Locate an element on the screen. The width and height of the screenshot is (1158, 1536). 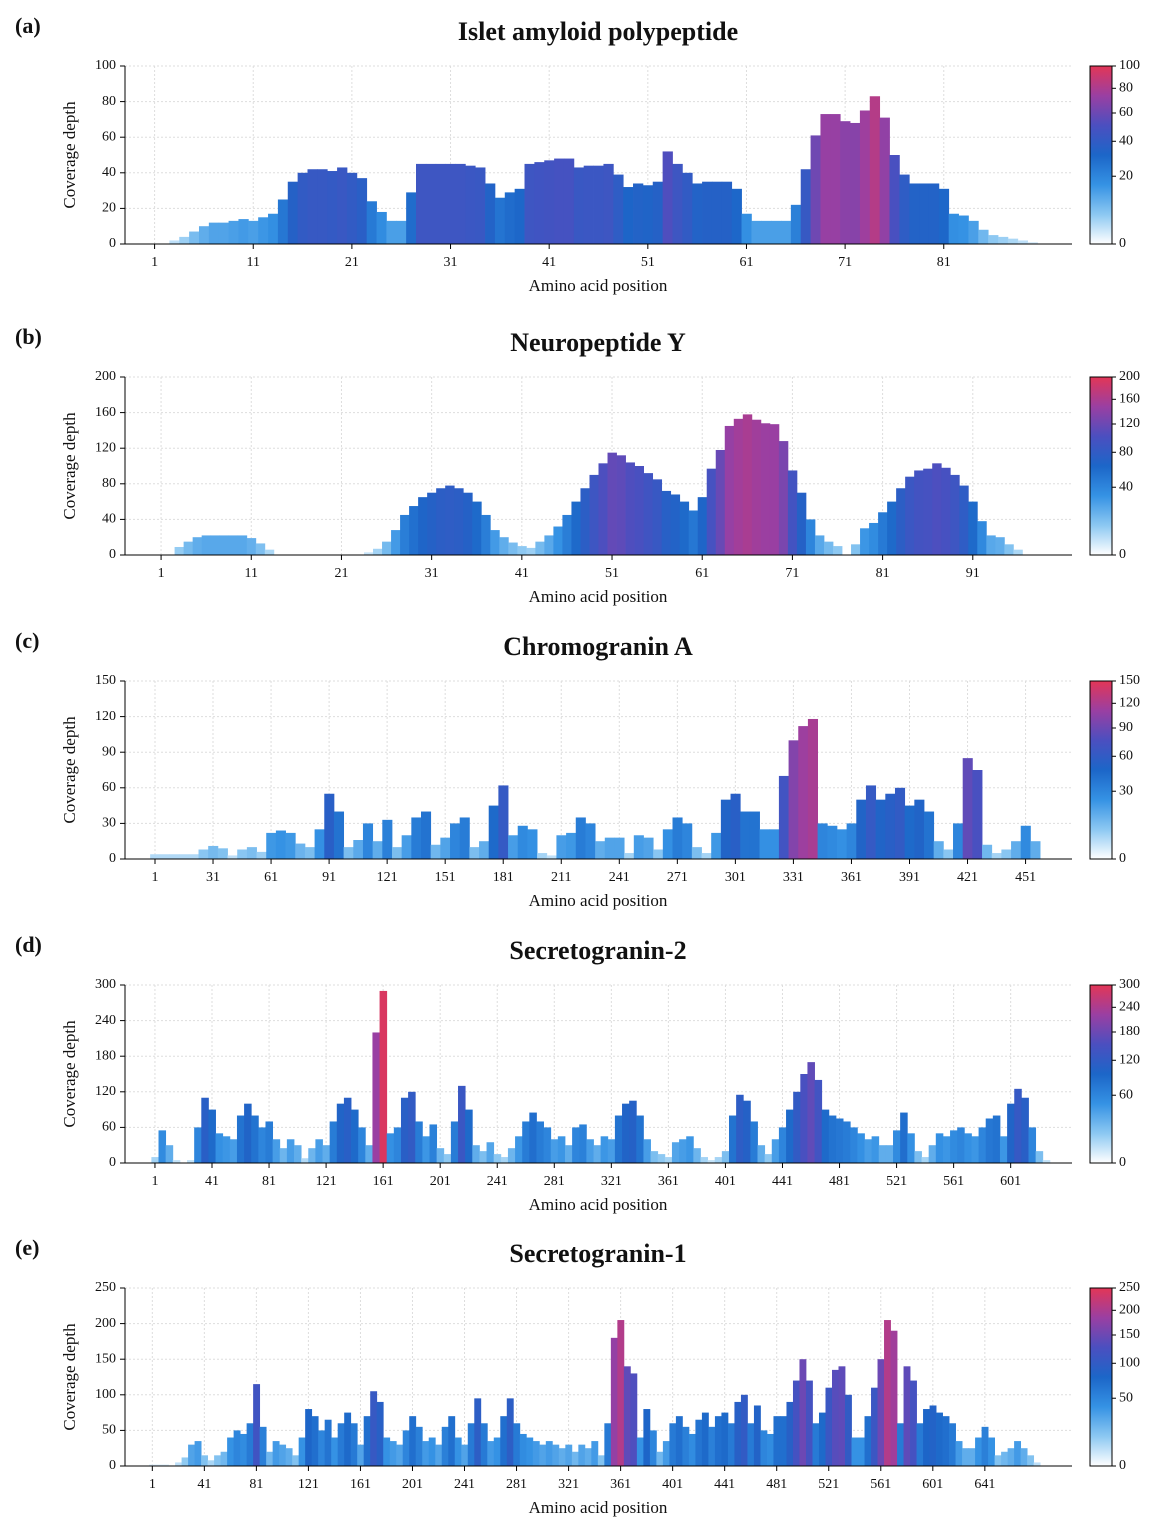
x-tick-label: 1 is located at coordinates (161, 573).